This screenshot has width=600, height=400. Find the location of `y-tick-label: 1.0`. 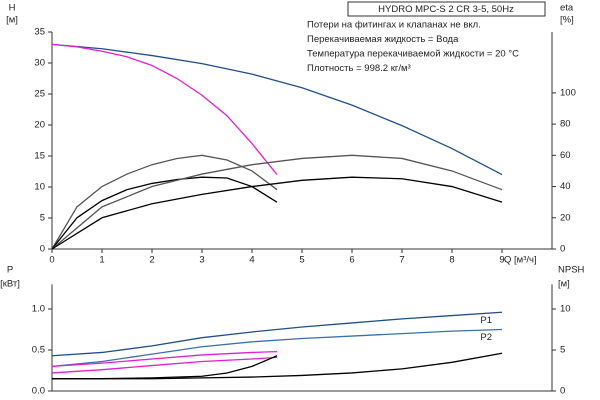

y-tick-label: 1.0 is located at coordinates (38, 309).